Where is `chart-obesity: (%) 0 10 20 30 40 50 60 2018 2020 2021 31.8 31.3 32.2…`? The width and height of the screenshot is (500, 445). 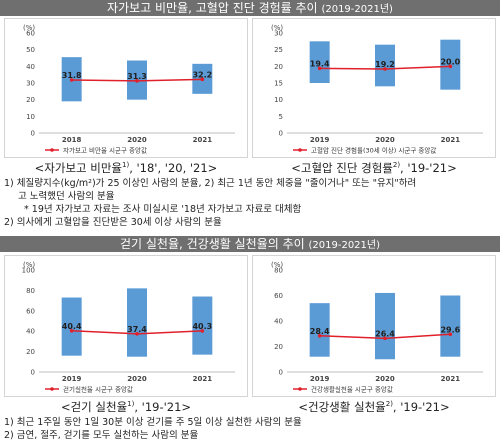 chart-obesity: (%) 0 10 20 30 40 50 60 2018 2020 2021 31.8 31.3 32.2… is located at coordinates (129, 89).